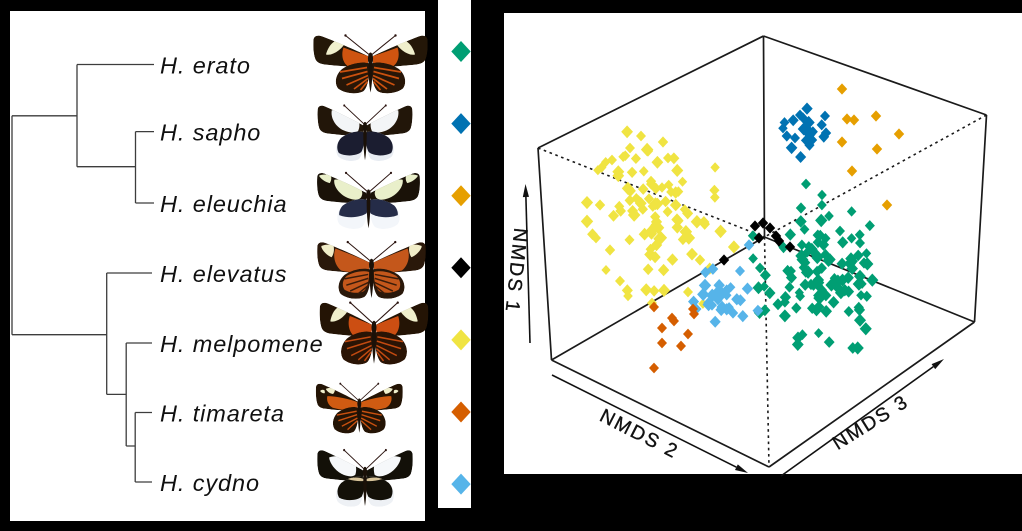  Describe the element at coordinates (205, 66) in the screenshot. I see `svg-text: H. erato` at that location.